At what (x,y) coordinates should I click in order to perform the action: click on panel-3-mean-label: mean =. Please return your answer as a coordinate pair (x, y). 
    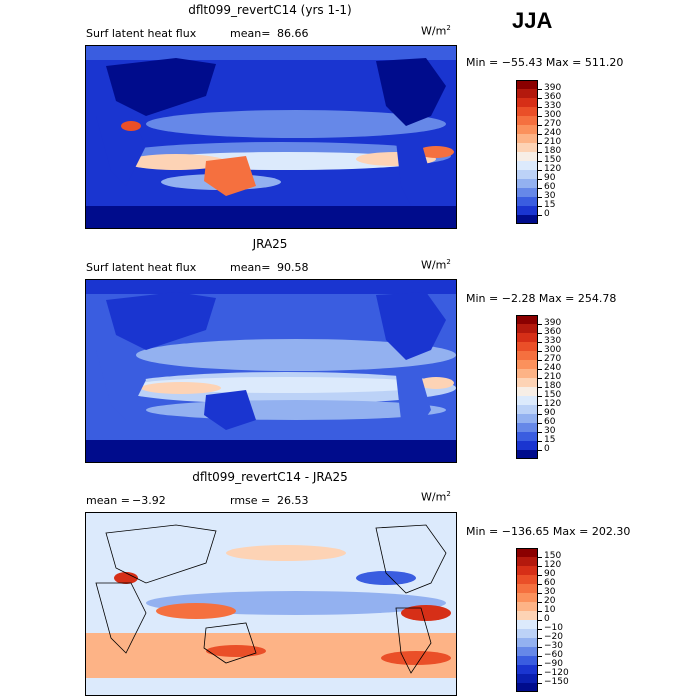
    Looking at the image, I should click on (108, 500).